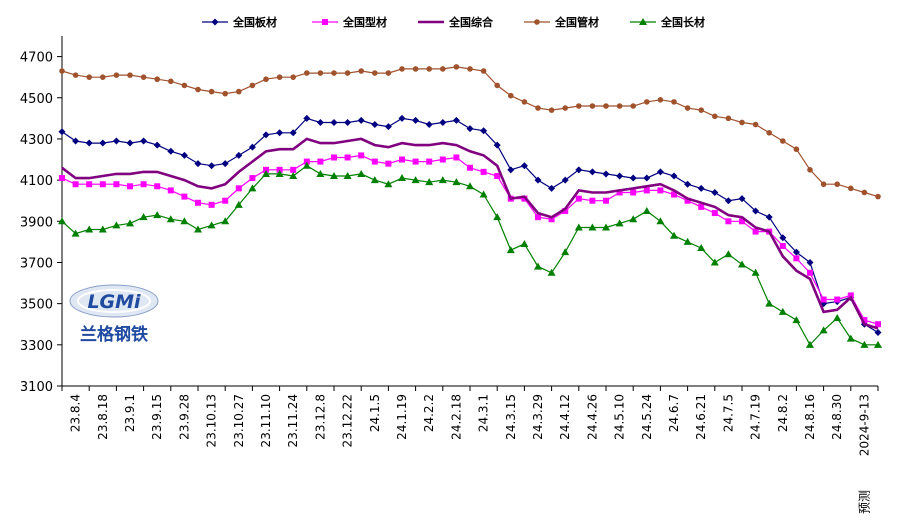 Image resolution: width=912 pixels, height=530 pixels. I want to click on x-tick-label: 23.8.18, so click(103, 417).